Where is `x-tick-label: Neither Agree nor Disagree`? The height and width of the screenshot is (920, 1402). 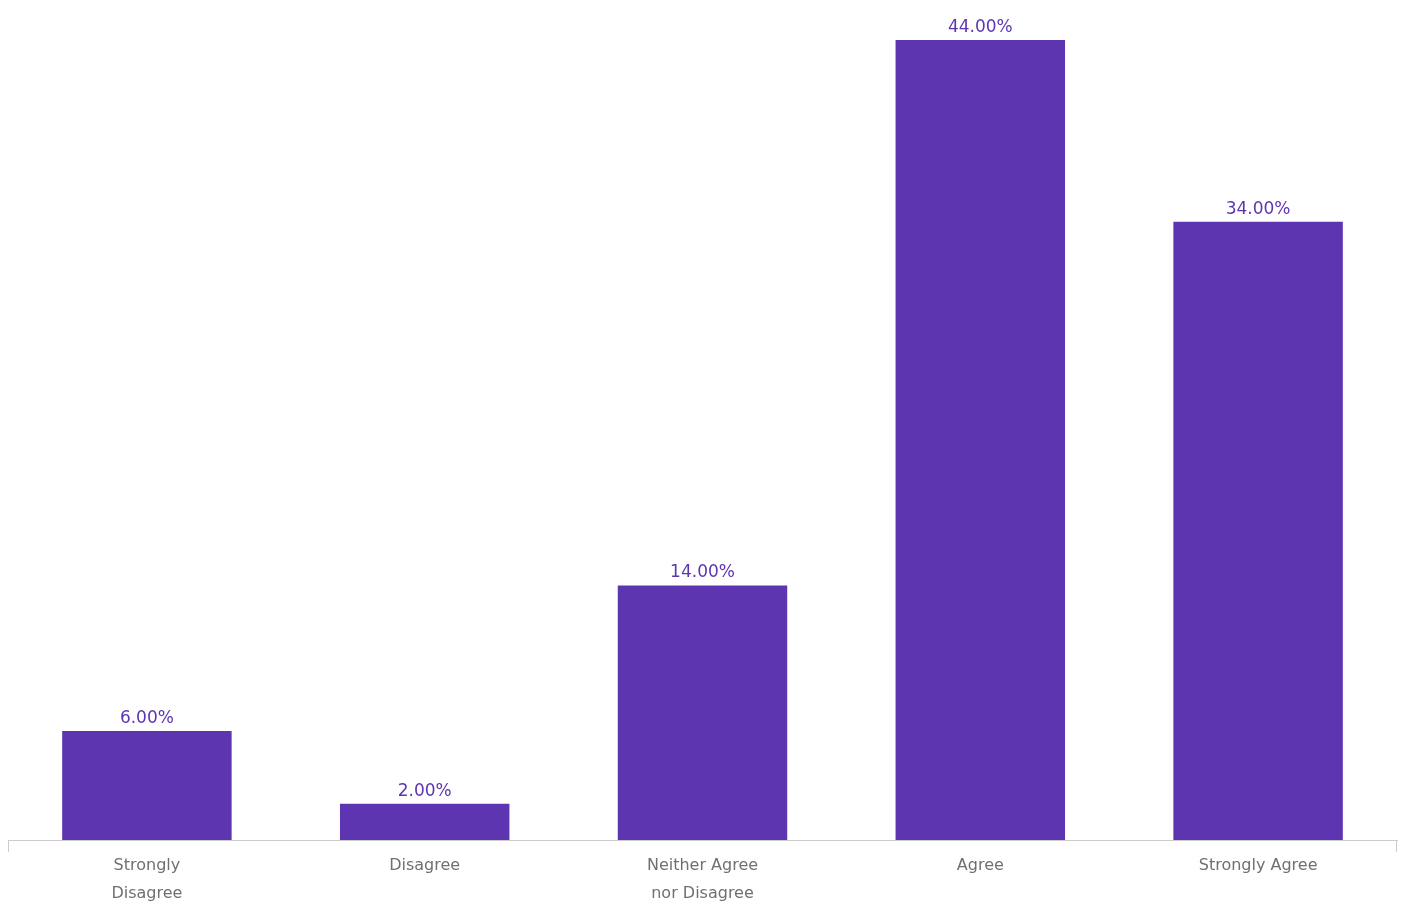
x-tick-label: Neither Agree nor Disagree is located at coordinates (702, 879).